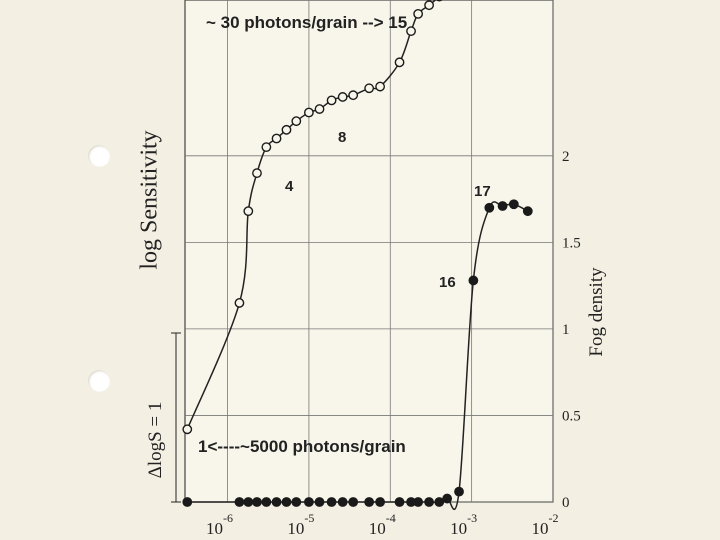  Describe the element at coordinates (155, 440) in the screenshot. I see `scale-bar-label: ΔlogS = 1` at that location.